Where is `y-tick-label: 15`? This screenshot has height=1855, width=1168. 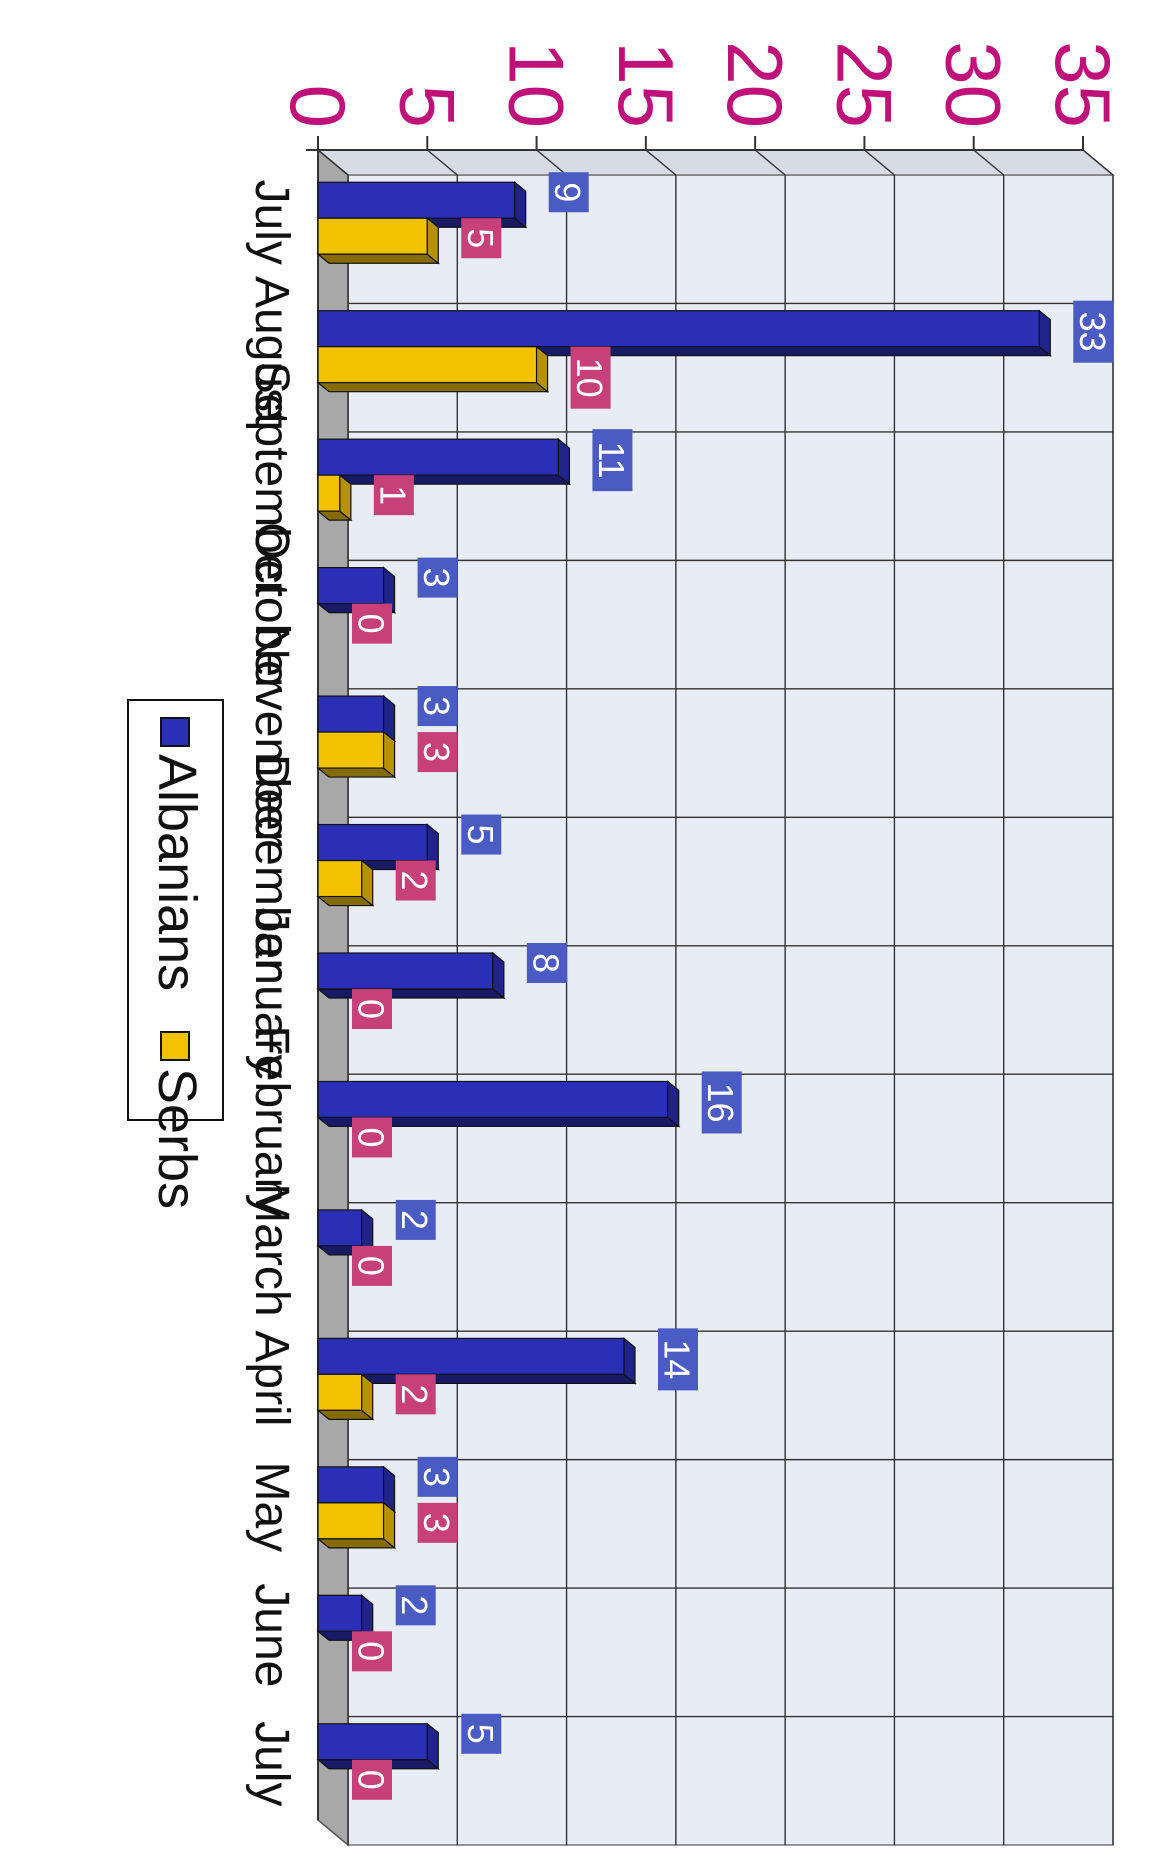 y-tick-label: 15 is located at coordinates (646, 84).